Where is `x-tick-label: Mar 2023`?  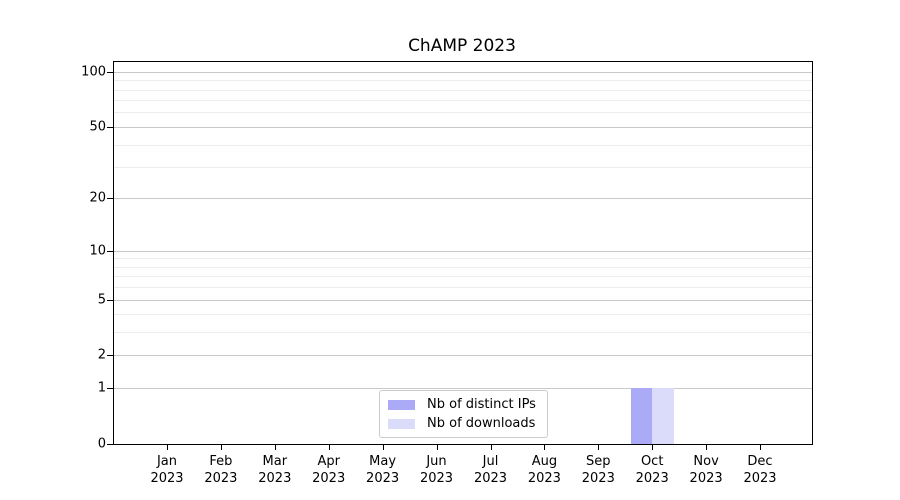 x-tick-label: Mar 2023 is located at coordinates (275, 470).